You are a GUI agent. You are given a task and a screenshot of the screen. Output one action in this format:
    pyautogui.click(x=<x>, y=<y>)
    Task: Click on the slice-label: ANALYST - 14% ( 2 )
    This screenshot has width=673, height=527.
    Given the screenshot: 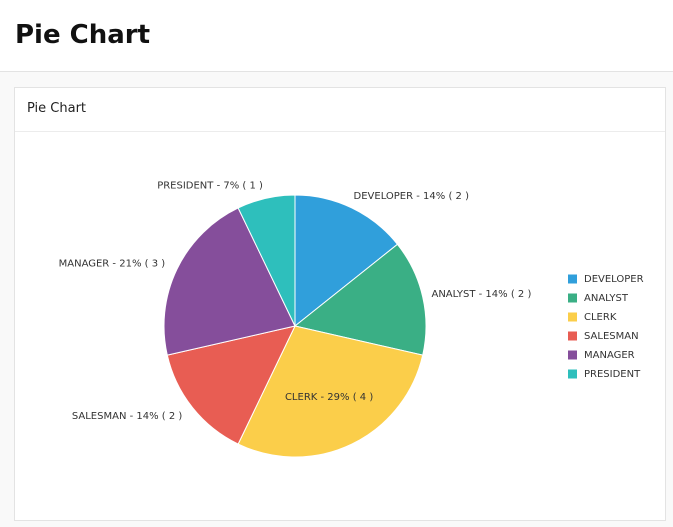 What is the action you would take?
    pyautogui.click(x=481, y=294)
    